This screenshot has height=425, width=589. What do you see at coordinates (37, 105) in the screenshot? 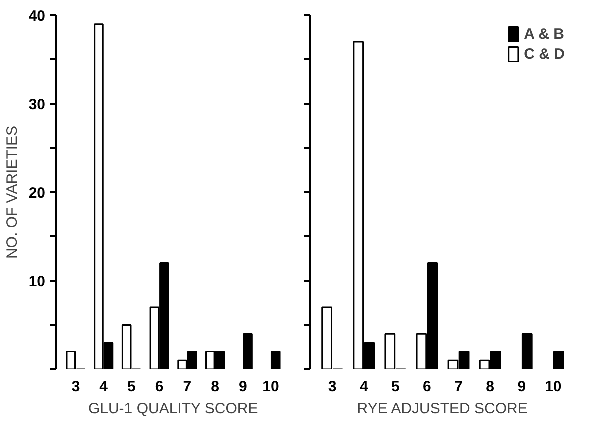
I see `y-tick-label: 30` at bounding box center [37, 105].